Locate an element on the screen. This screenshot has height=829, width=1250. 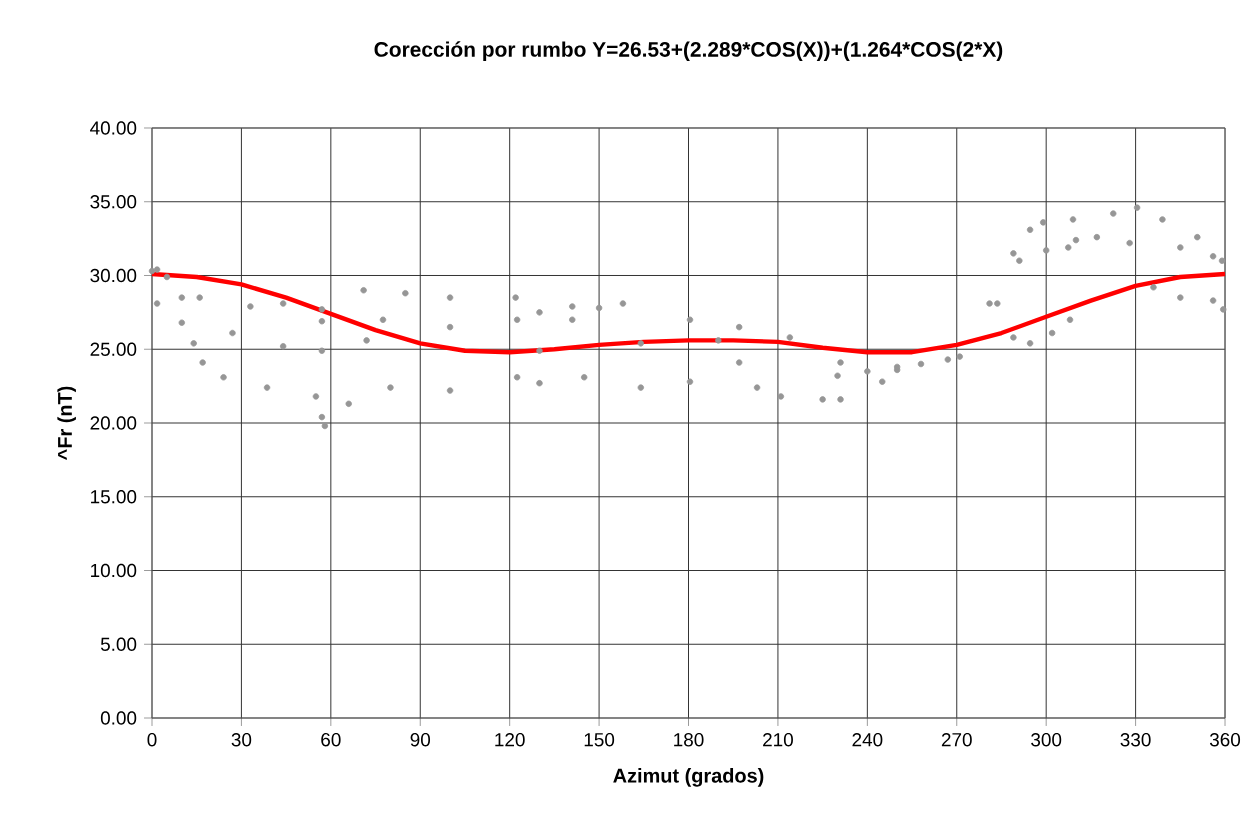
y-tick-label: 0.00 is located at coordinates (118, 718).